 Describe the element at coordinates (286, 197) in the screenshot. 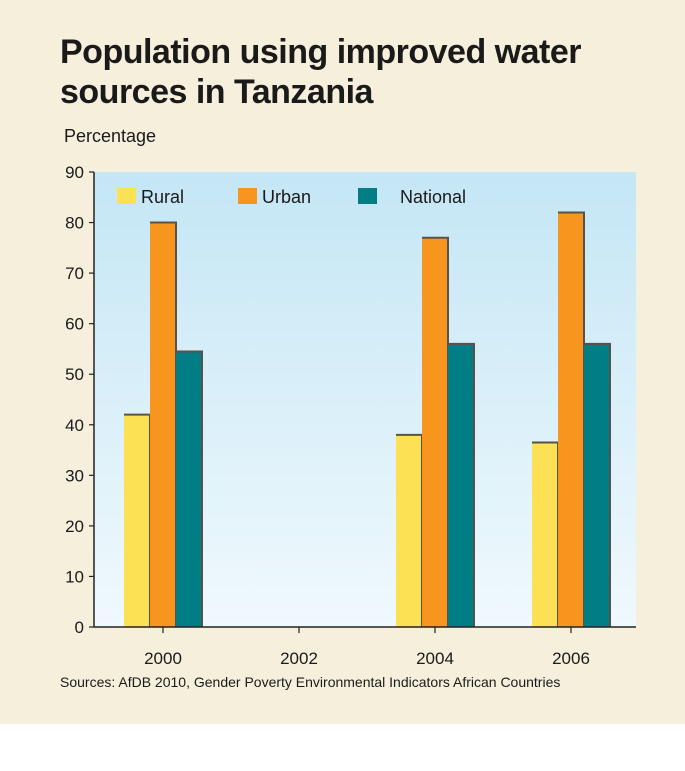

I see `legend-label: Urban` at that location.